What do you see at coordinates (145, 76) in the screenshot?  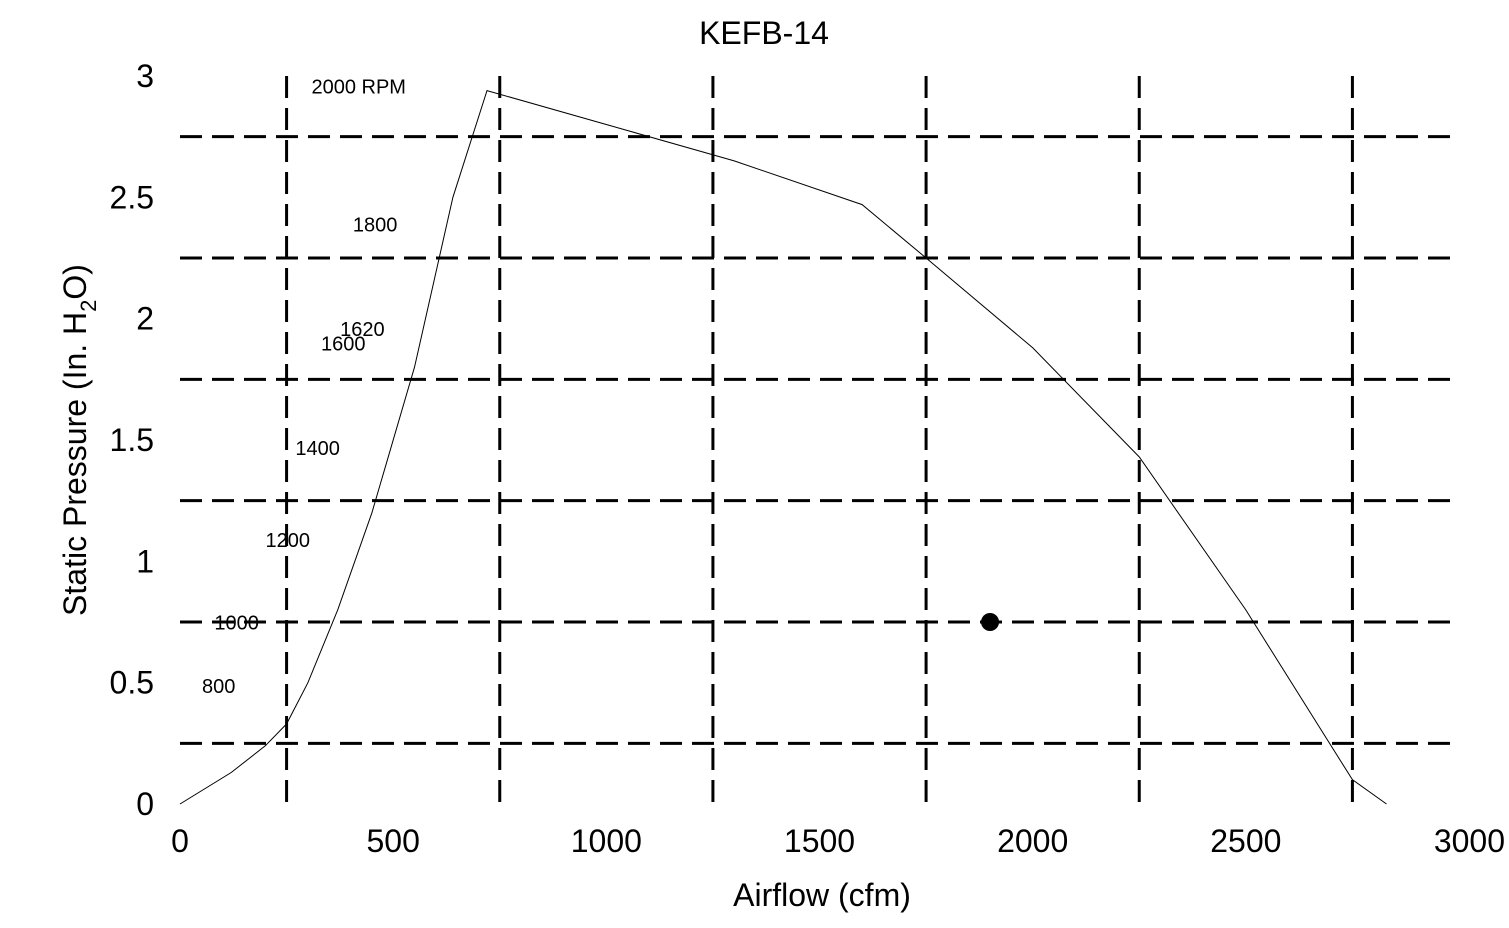 I see `y-tick-label: 3` at bounding box center [145, 76].